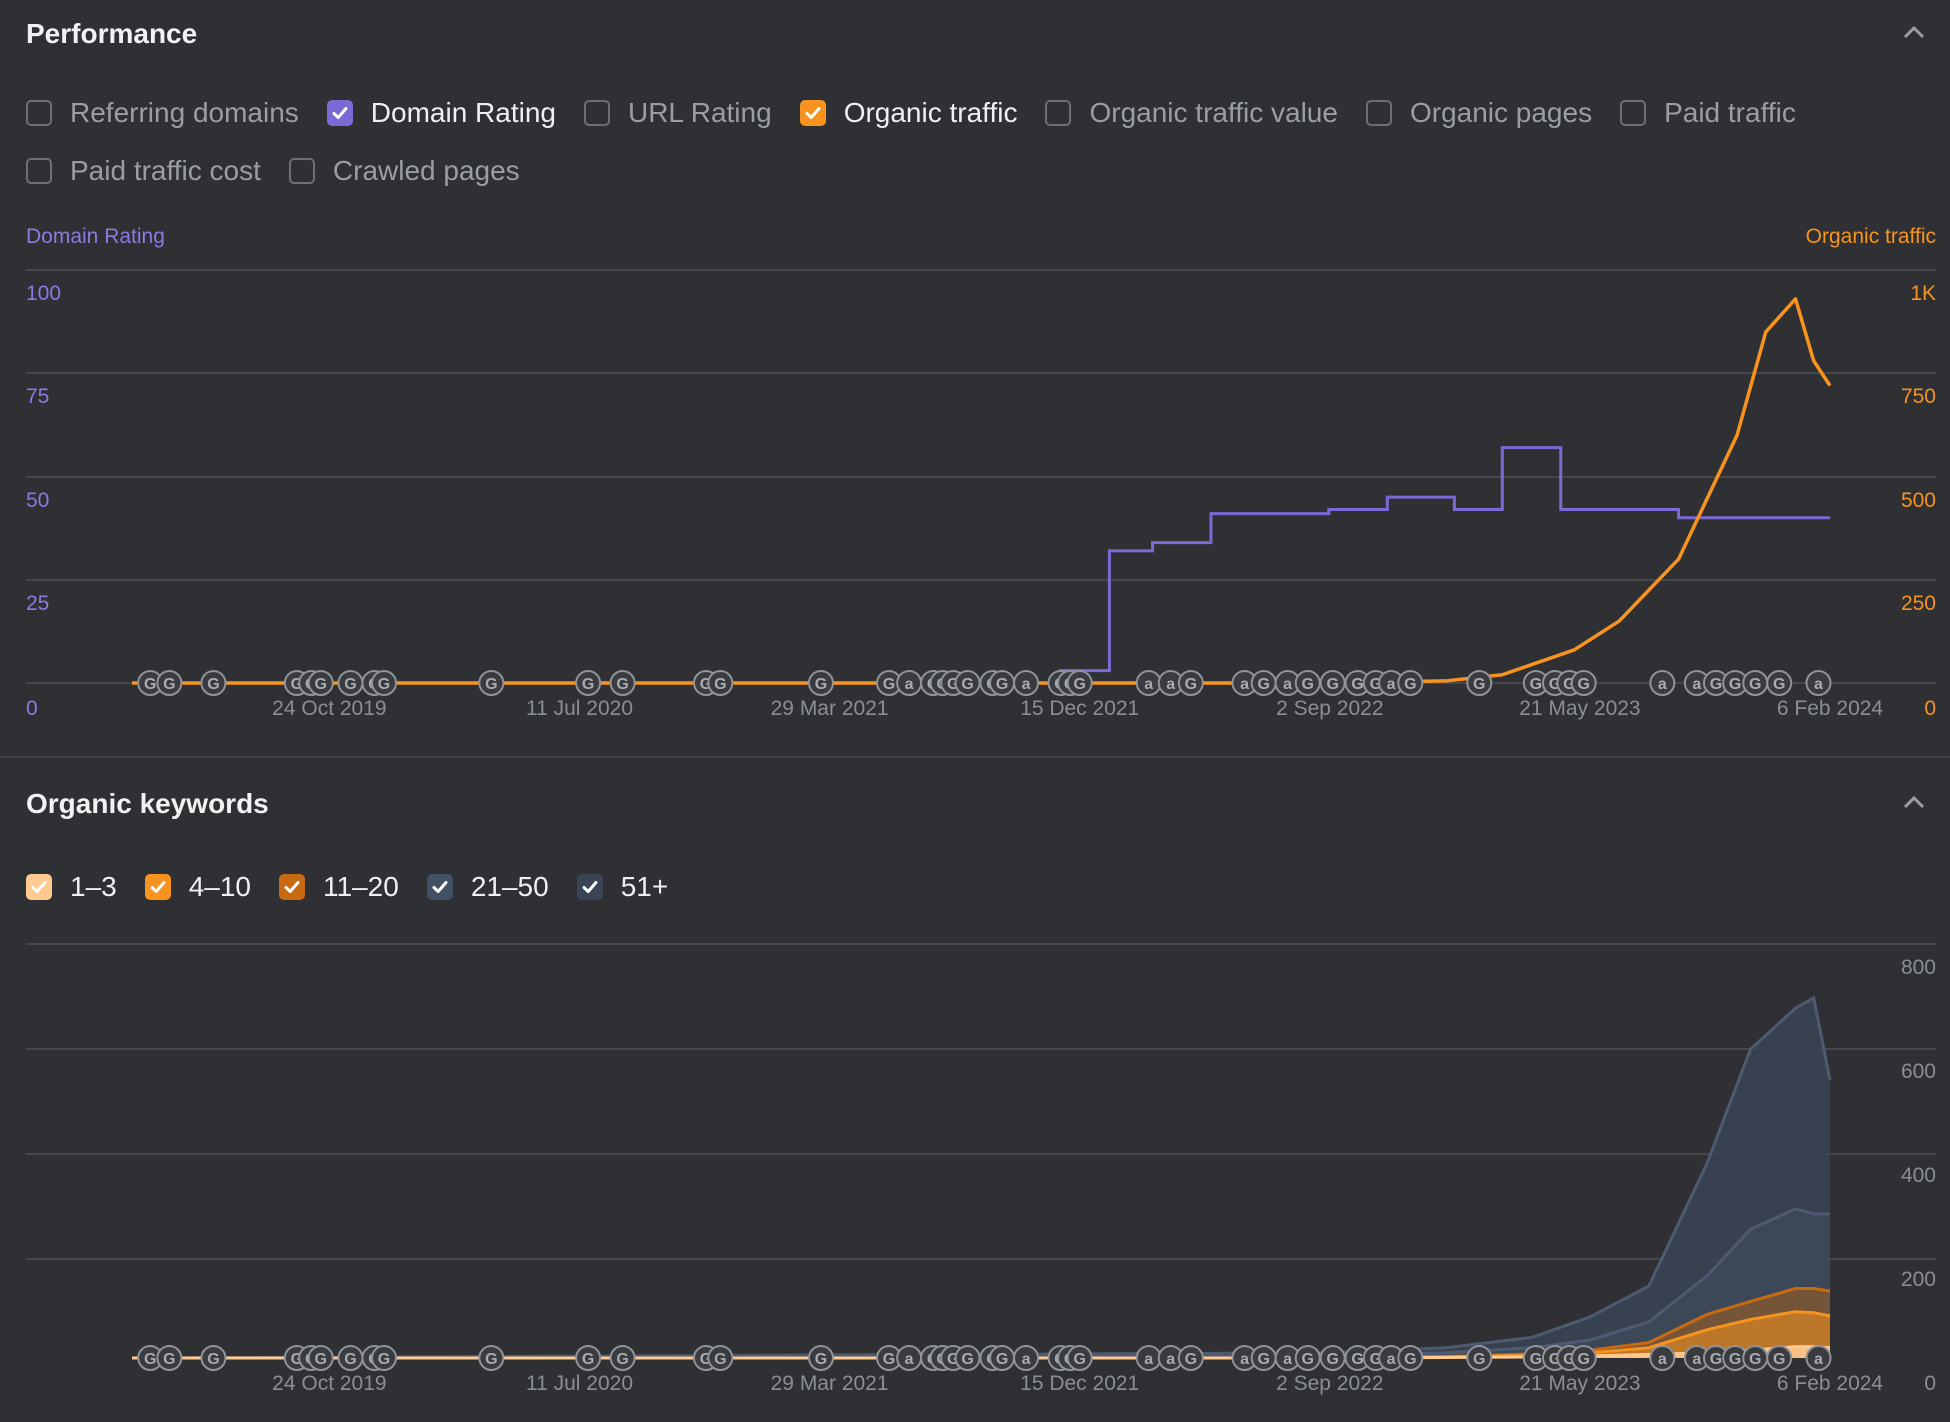 This screenshot has height=1422, width=1950. I want to click on metric-url-rating-checkbox: URL Rating, so click(677, 113).